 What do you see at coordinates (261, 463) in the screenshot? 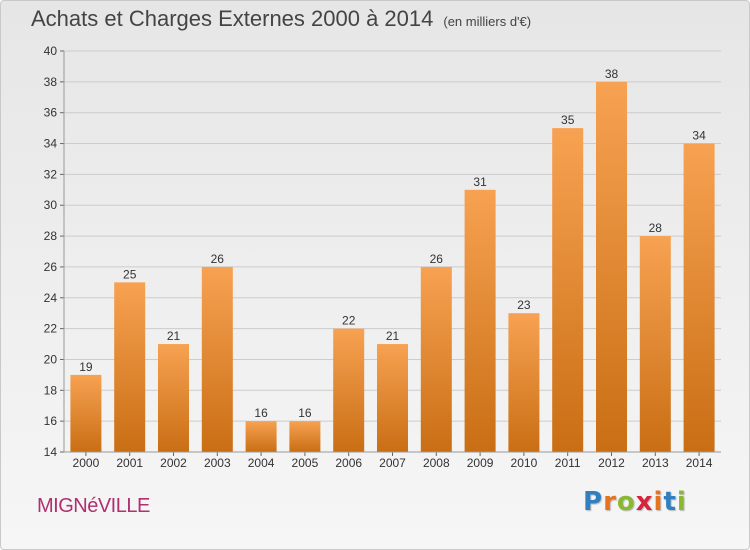
I see `x-tick-label-2004: 2004` at bounding box center [261, 463].